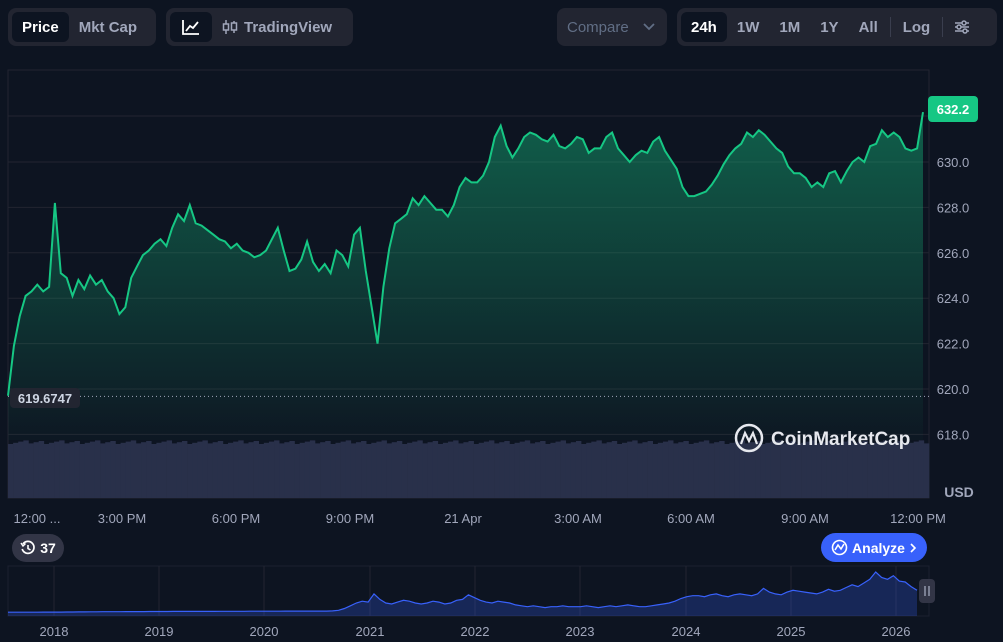 Image resolution: width=1003 pixels, height=642 pixels. What do you see at coordinates (868, 27) in the screenshot?
I see `range-all: All` at bounding box center [868, 27].